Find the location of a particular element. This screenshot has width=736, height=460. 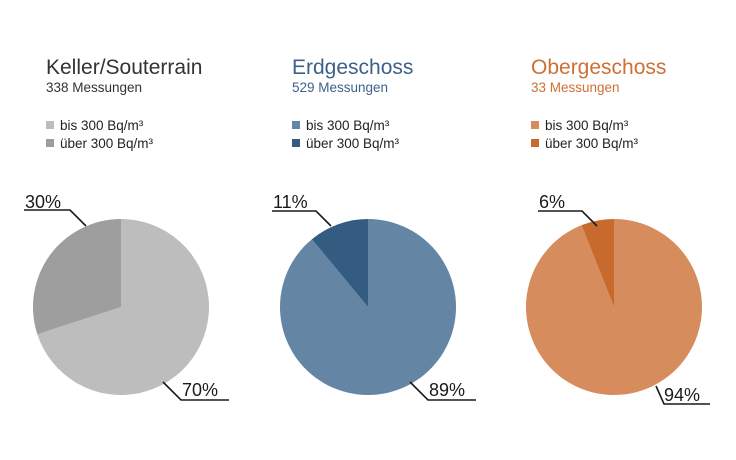

data-label: 94% is located at coordinates (682, 395).